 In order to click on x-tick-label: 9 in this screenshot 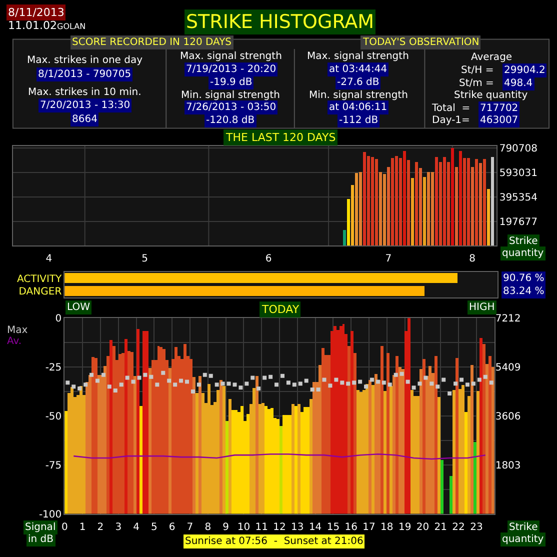, I will do `click(225, 527)`.